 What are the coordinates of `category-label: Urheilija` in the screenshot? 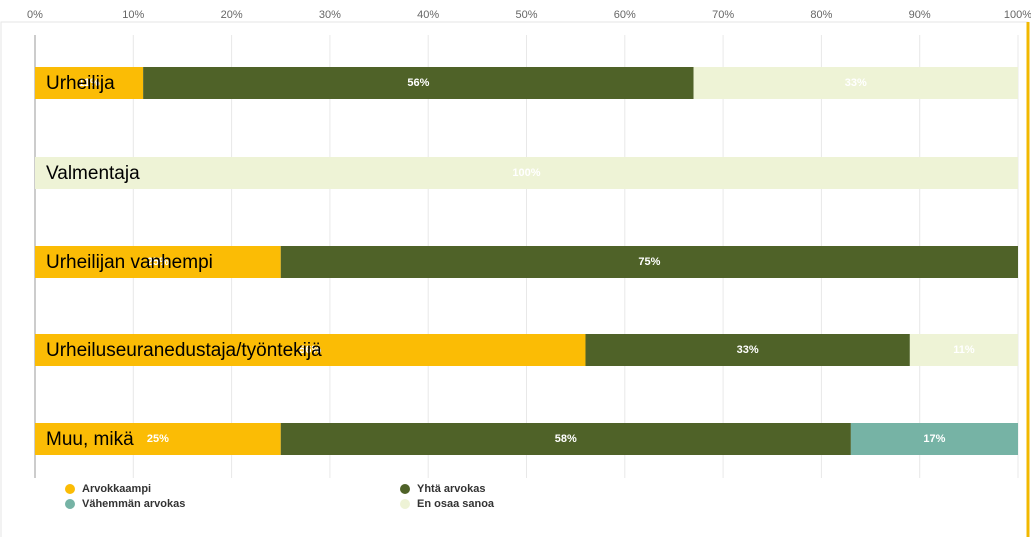 It's located at (80, 83).